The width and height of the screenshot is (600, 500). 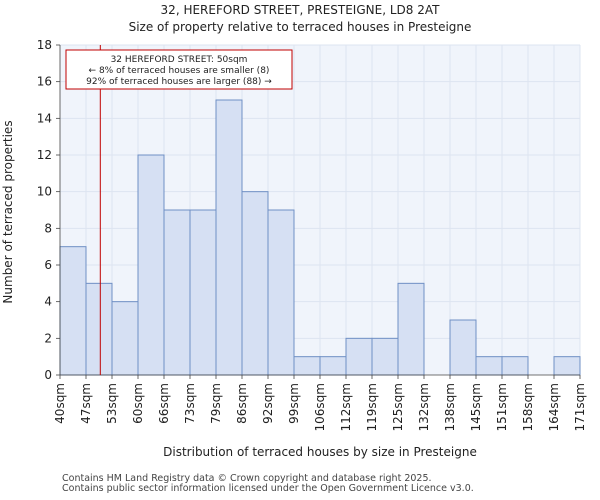 What do you see at coordinates (151, 265) in the screenshot?
I see `bar-60sqm` at bounding box center [151, 265].